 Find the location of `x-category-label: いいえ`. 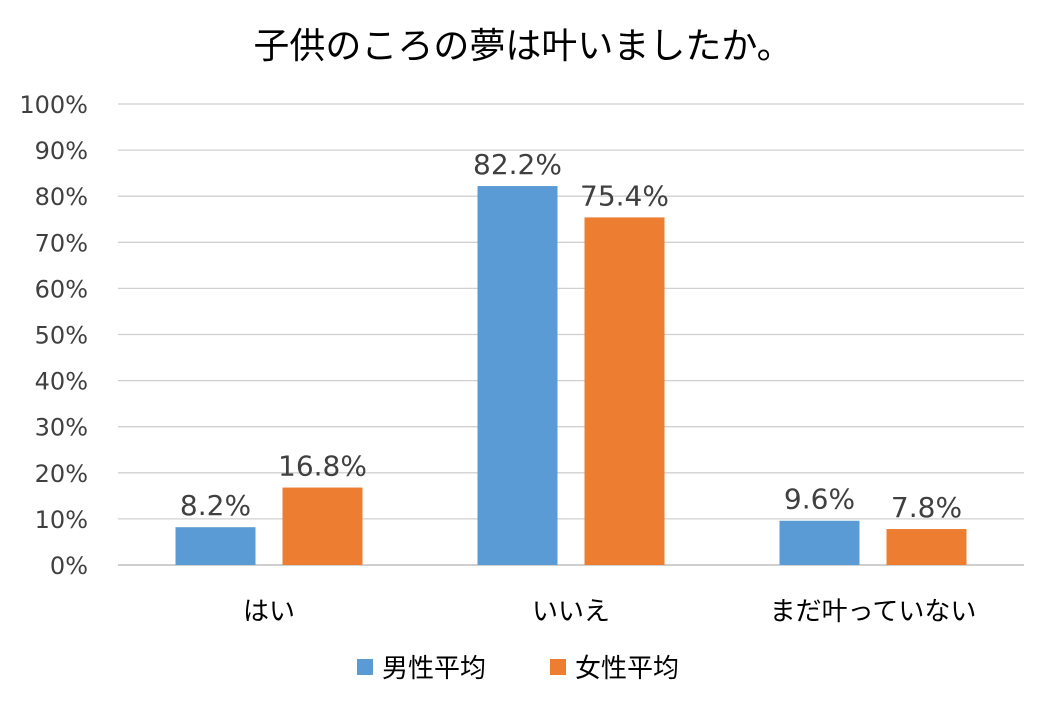

x-category-label: いいえ is located at coordinates (571, 612).